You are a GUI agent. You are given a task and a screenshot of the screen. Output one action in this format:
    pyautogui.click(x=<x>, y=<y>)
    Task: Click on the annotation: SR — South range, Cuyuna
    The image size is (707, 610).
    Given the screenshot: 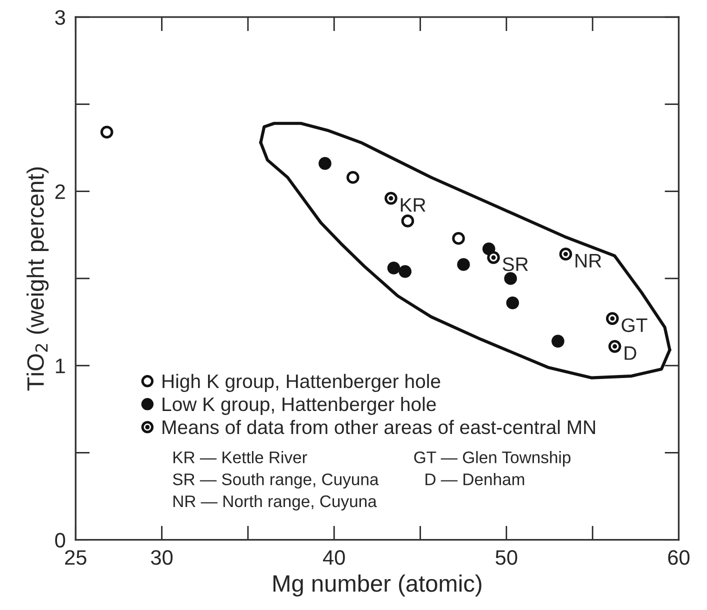 What is the action you would take?
    pyautogui.click(x=275, y=481)
    